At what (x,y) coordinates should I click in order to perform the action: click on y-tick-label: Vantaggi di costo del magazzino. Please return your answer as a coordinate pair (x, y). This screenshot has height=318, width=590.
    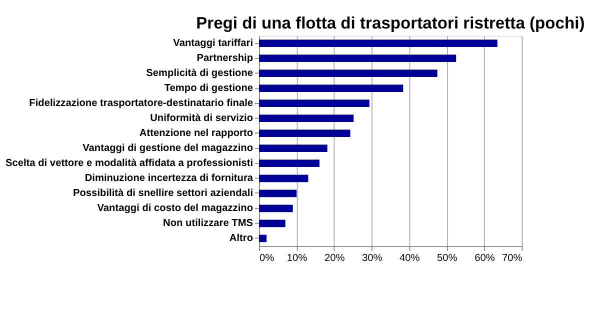
    Looking at the image, I should click on (175, 208).